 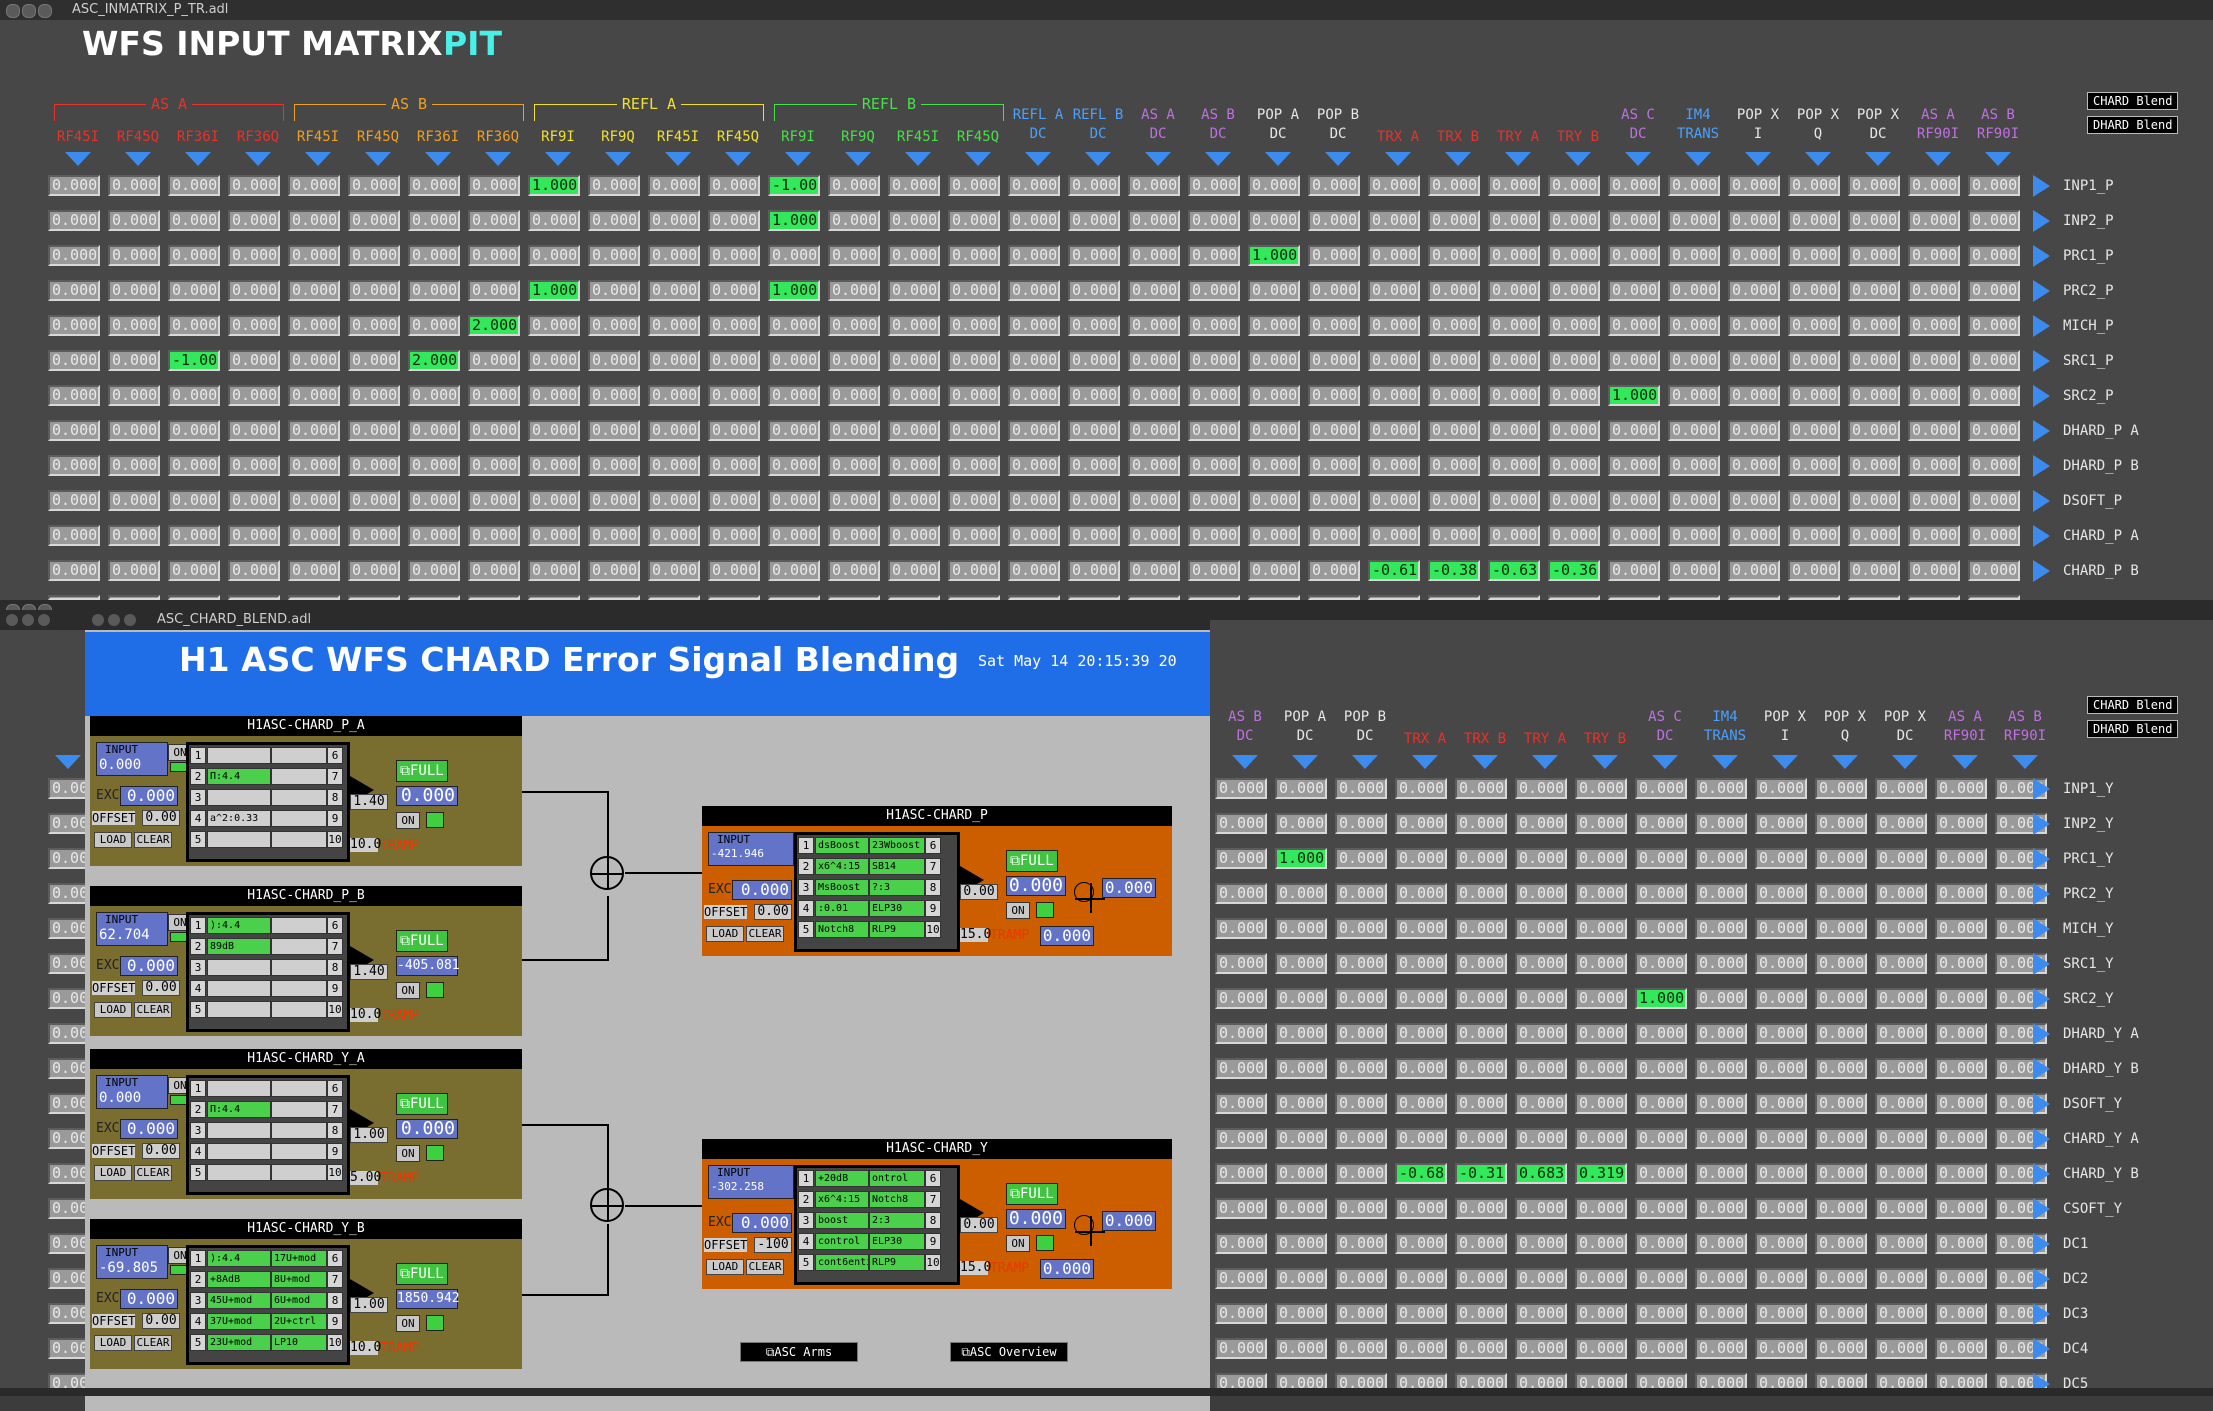 What do you see at coordinates (198, 818) in the screenshot?
I see `filter-number: 4` at bounding box center [198, 818].